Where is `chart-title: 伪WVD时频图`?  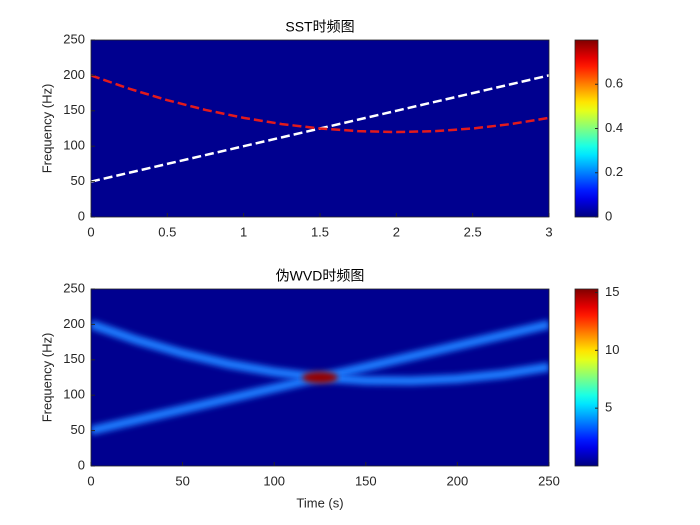
chart-title: 伪WVD时频图 is located at coordinates (320, 276).